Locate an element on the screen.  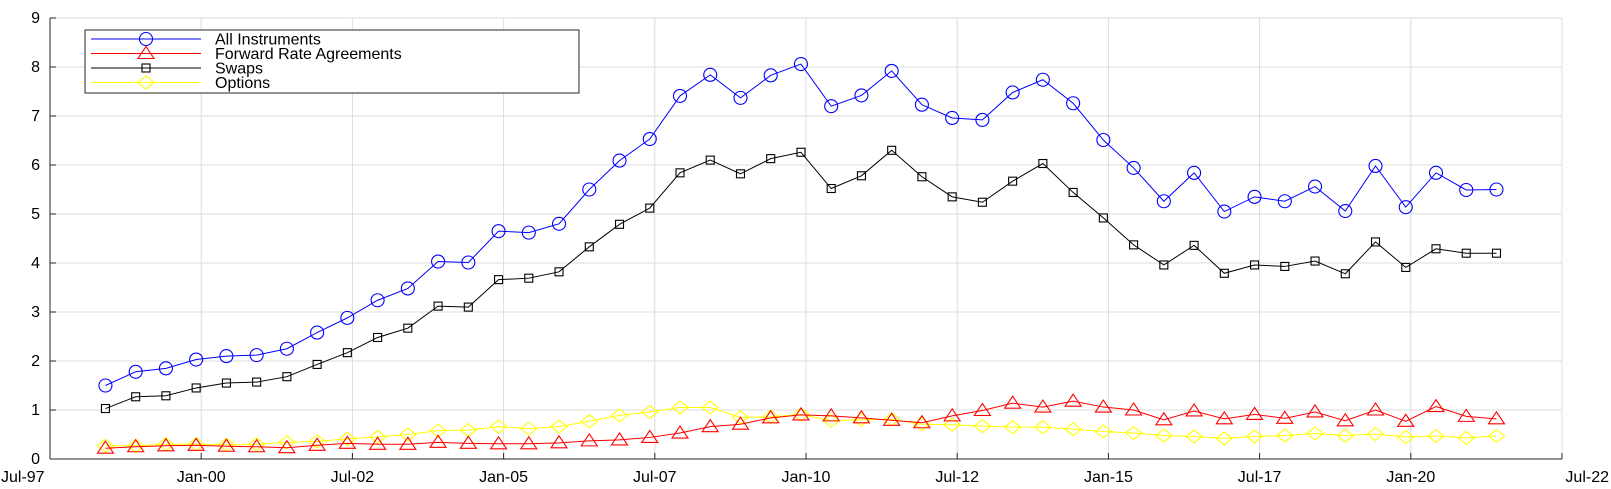
legend-label: Options is located at coordinates (242, 83).